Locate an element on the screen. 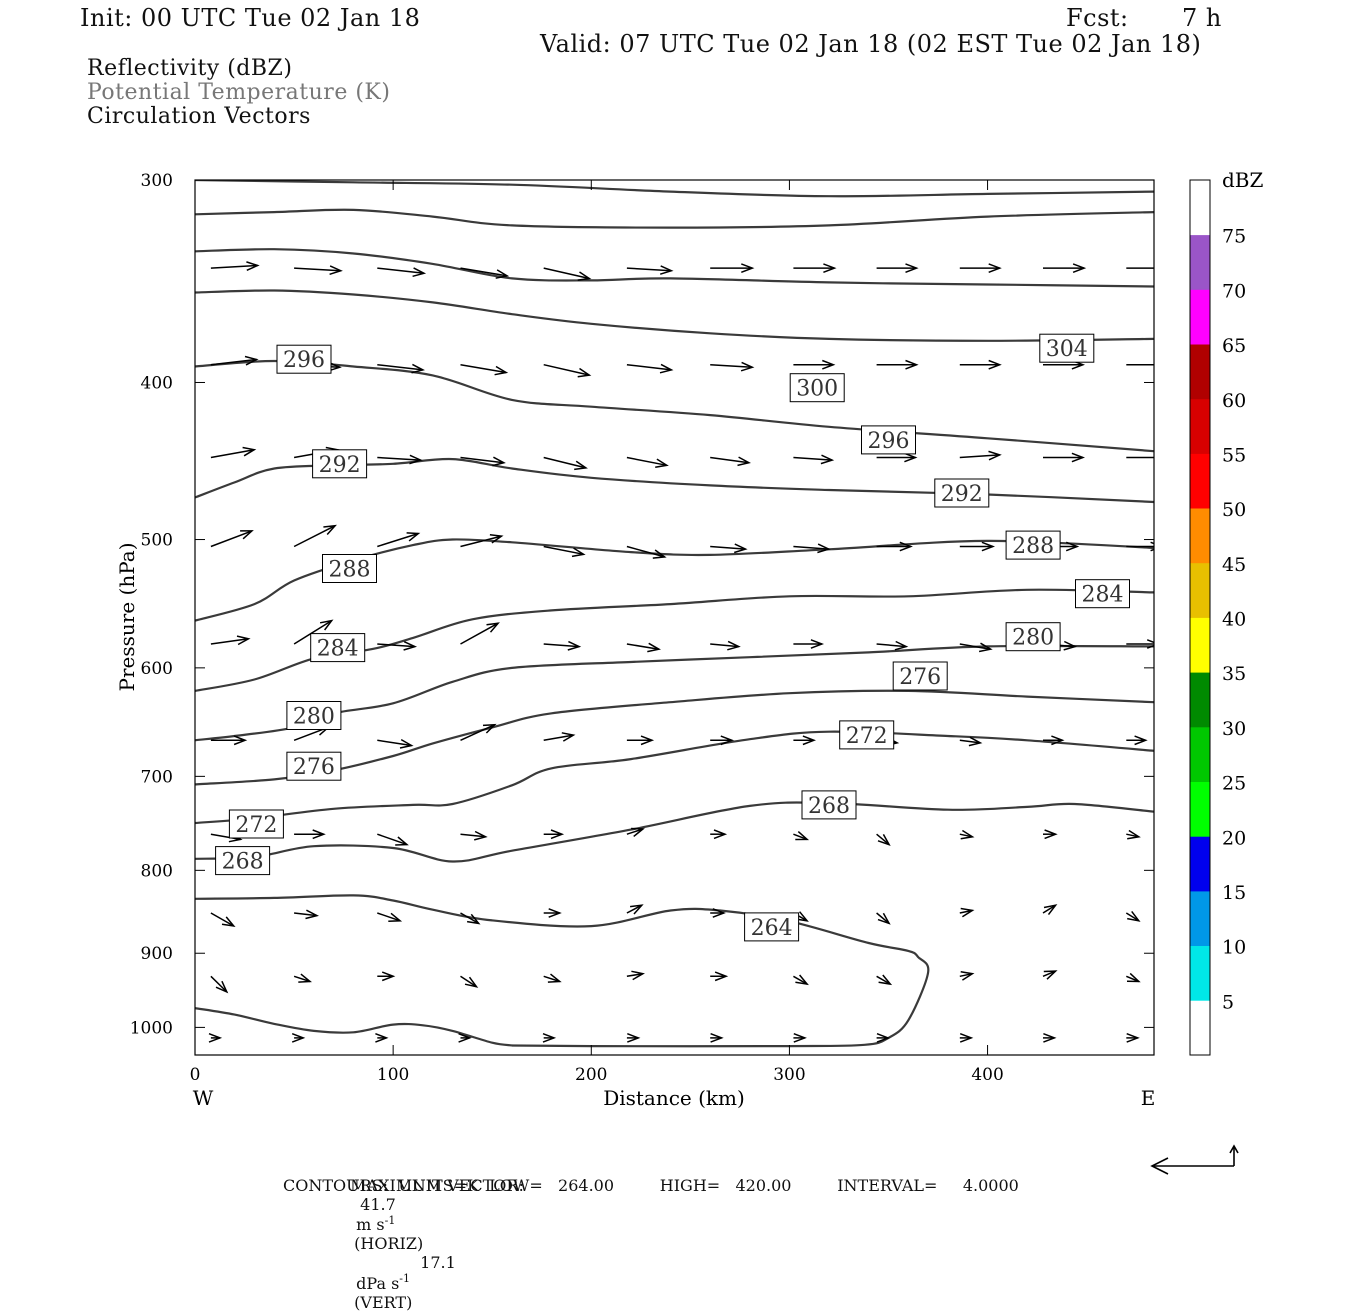 The width and height of the screenshot is (1350, 1312). legend-reflectivity: Reflectivity (dBZ) is located at coordinates (190, 68).